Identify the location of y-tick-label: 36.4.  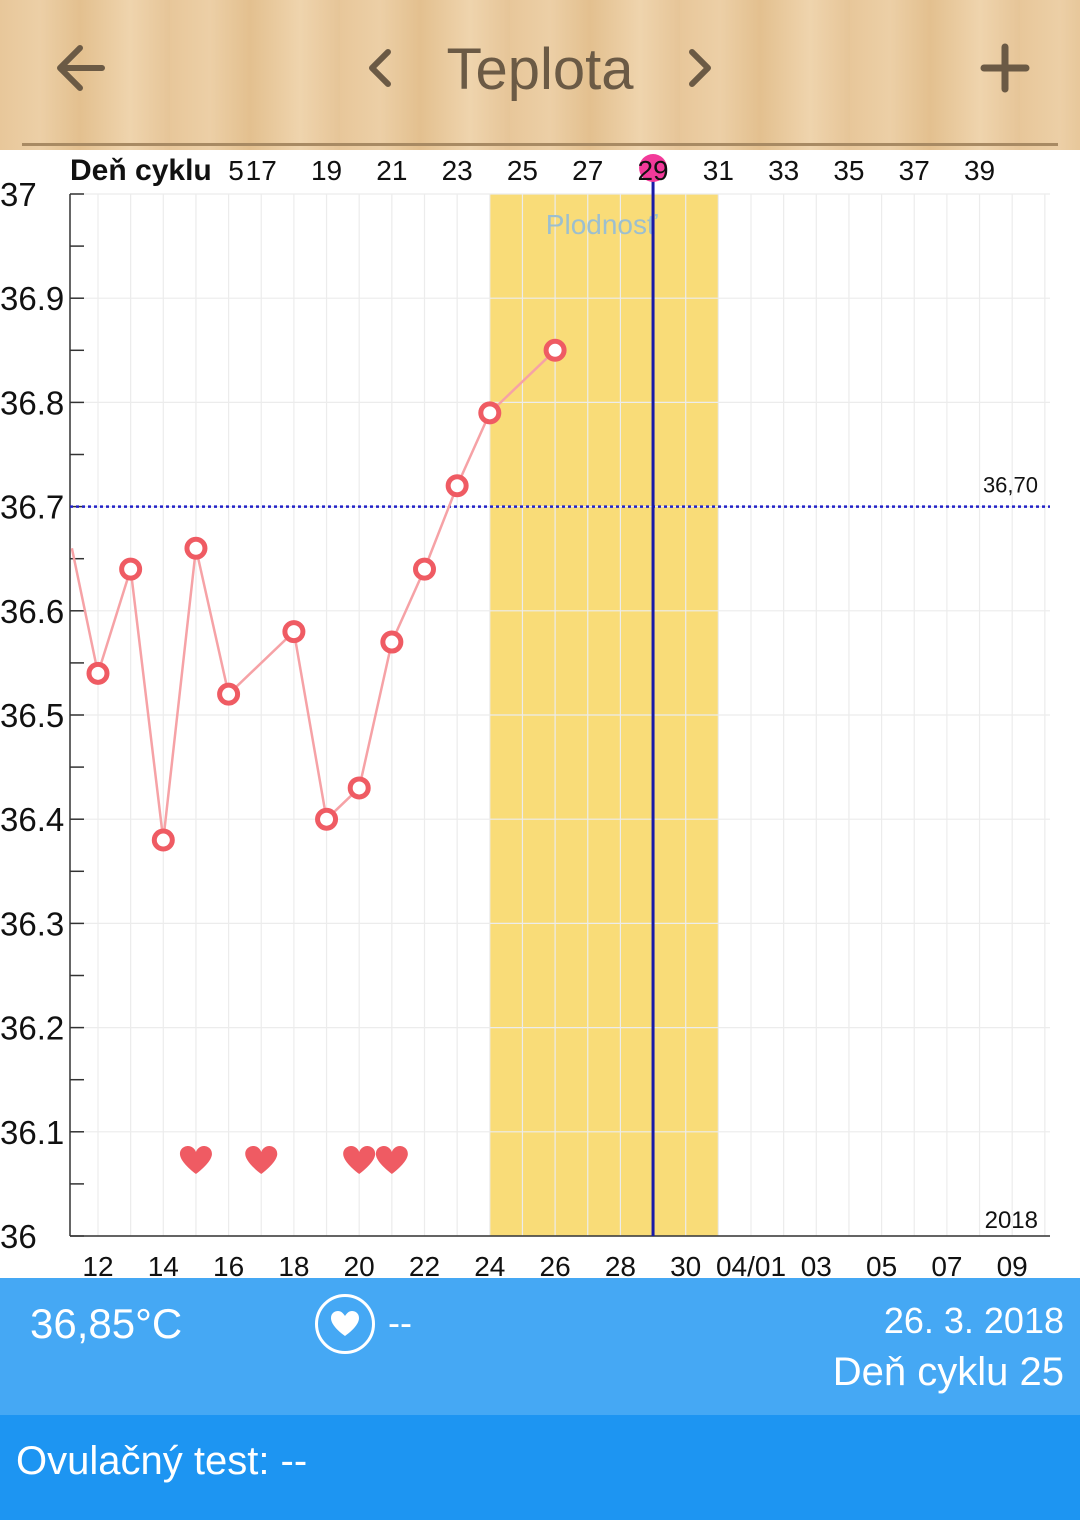
(32, 819).